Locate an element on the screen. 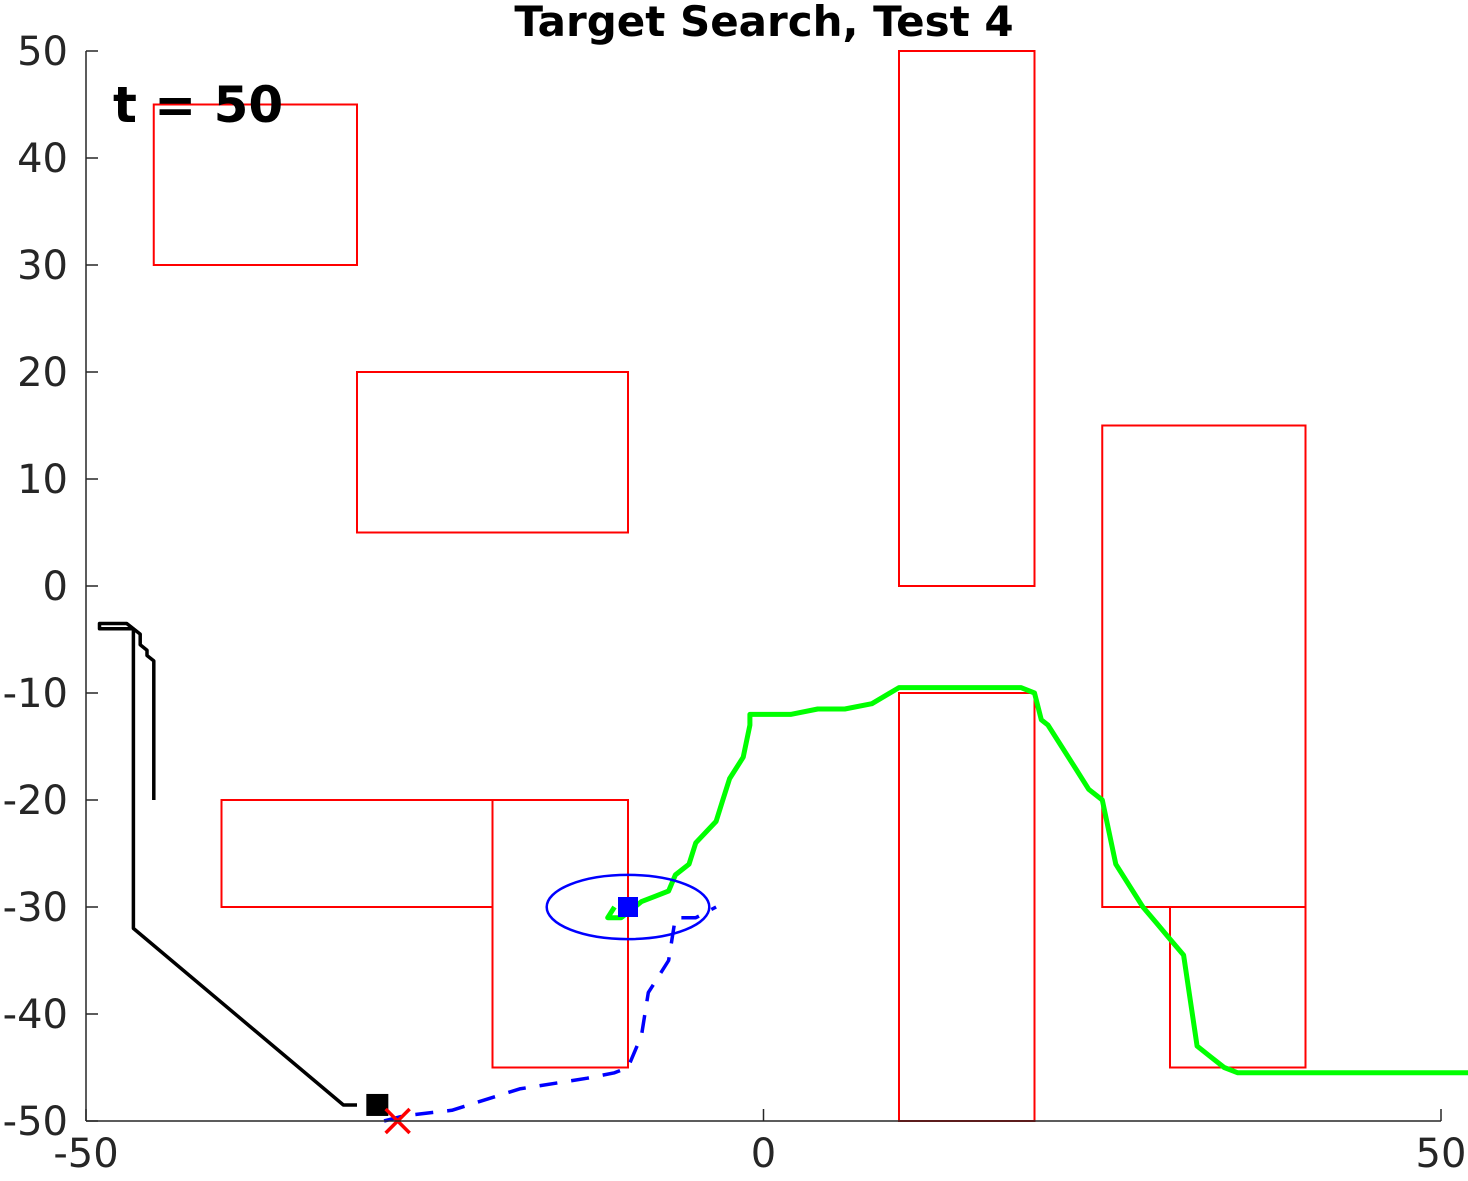  blue-sensor-circle is located at coordinates (628, 907).